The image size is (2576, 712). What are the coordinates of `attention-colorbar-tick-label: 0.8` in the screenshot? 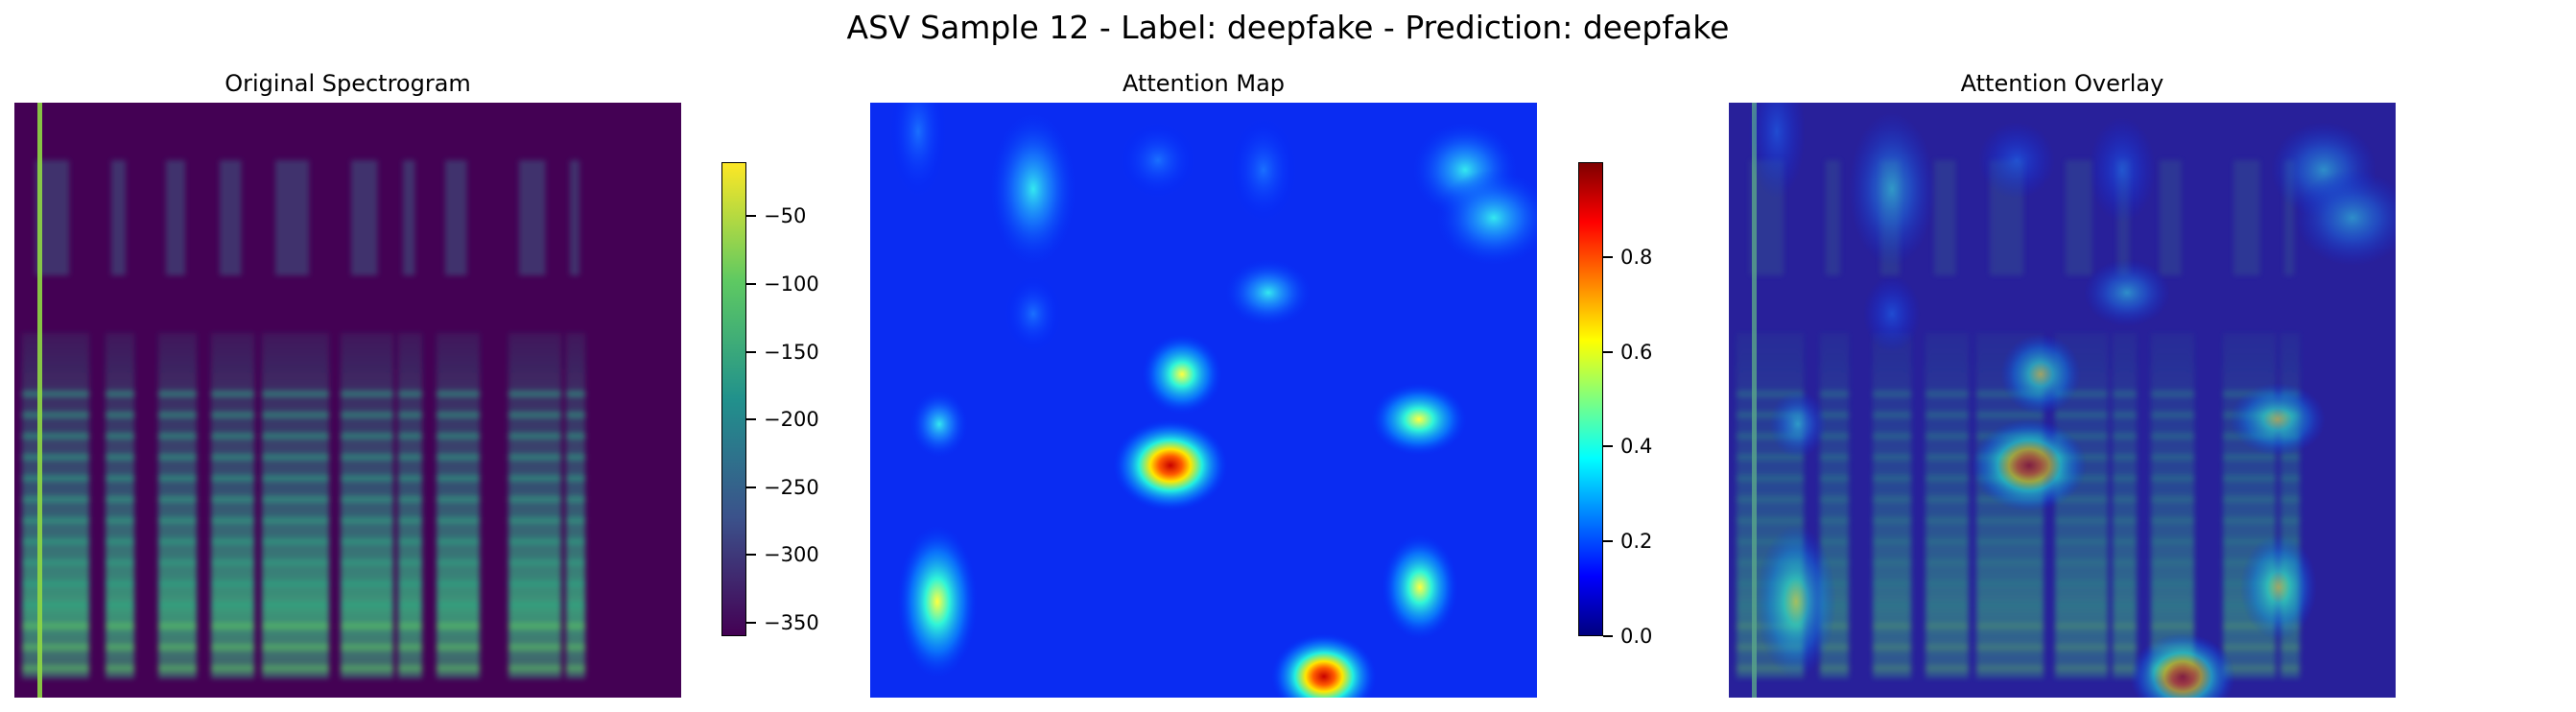 It's located at (1637, 257).